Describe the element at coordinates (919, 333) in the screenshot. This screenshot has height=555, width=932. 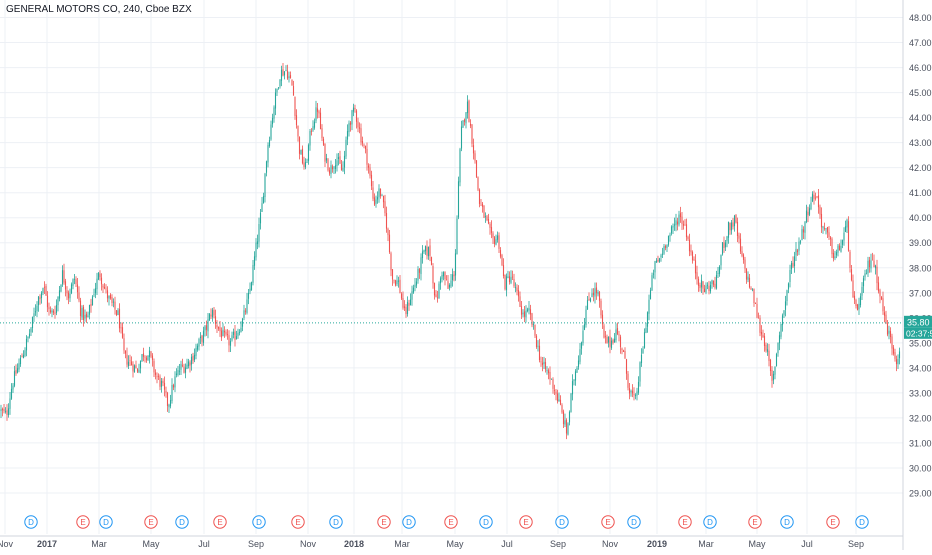
I see `countdown-label: 02:37:5` at that location.